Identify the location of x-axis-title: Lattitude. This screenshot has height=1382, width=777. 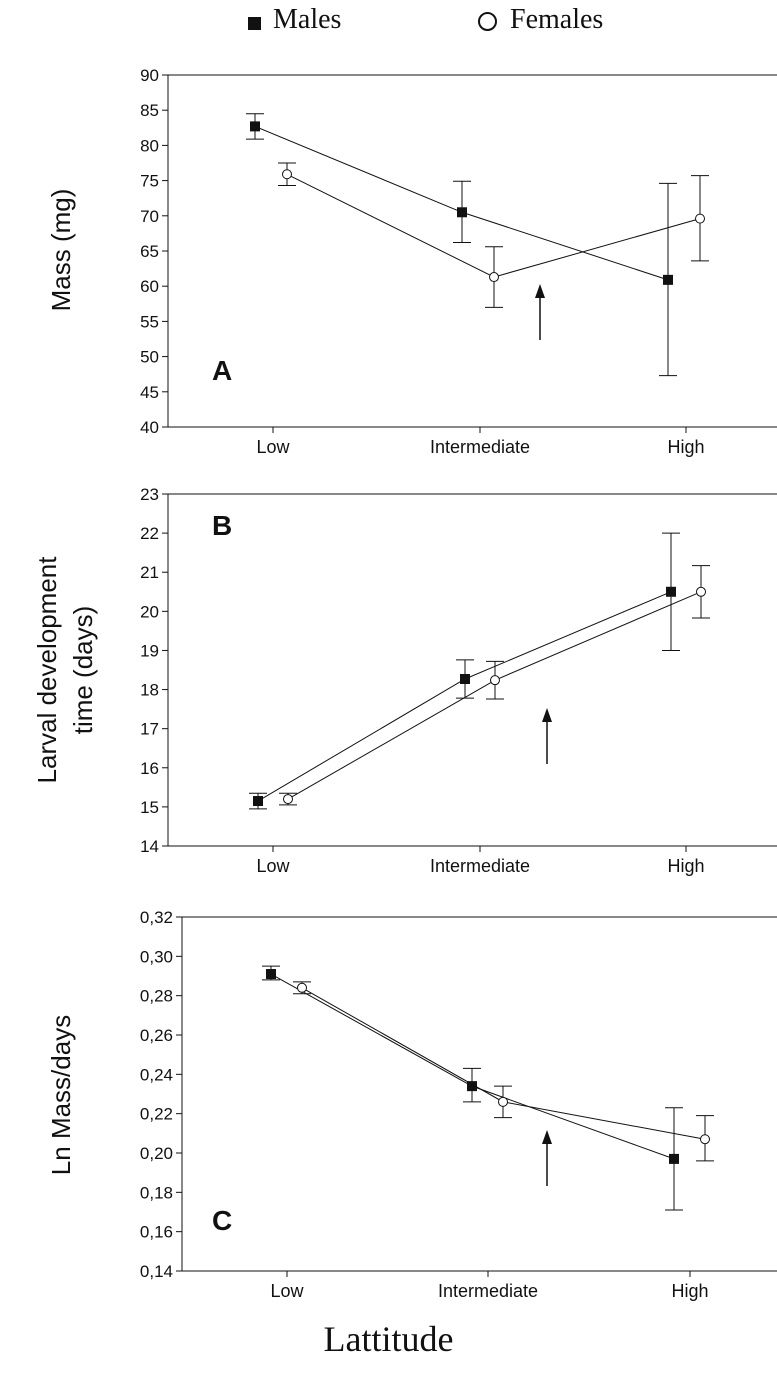
(388, 1339).